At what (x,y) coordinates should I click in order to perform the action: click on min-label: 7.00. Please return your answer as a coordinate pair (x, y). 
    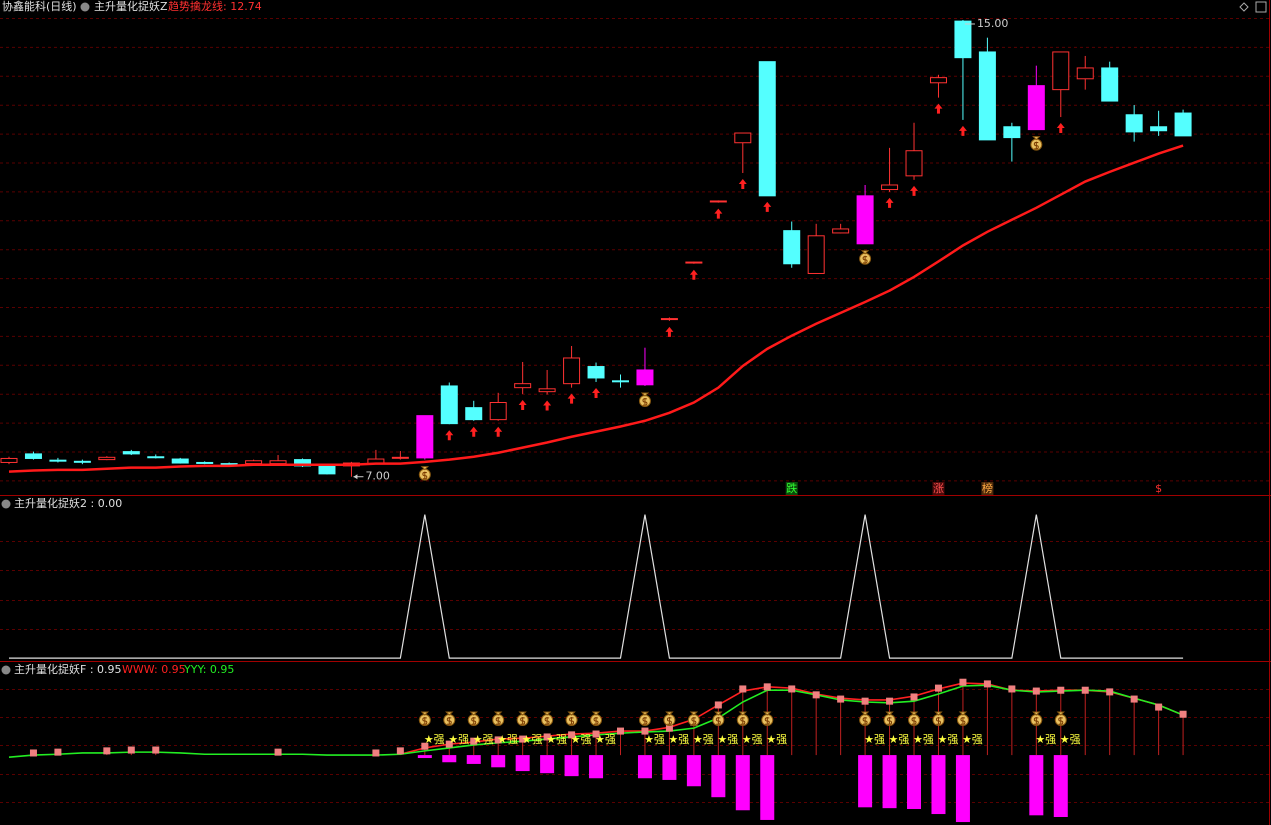
    Looking at the image, I should click on (377, 476).